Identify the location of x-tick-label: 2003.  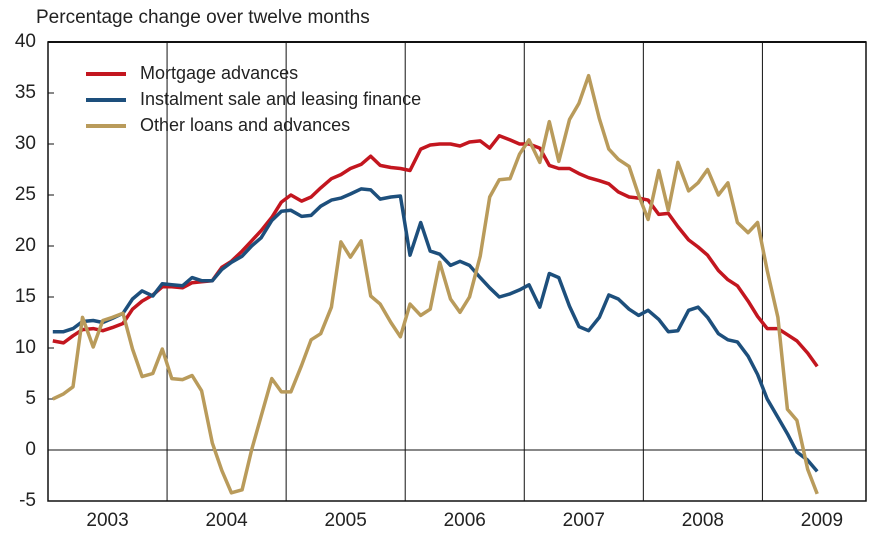
(107, 520).